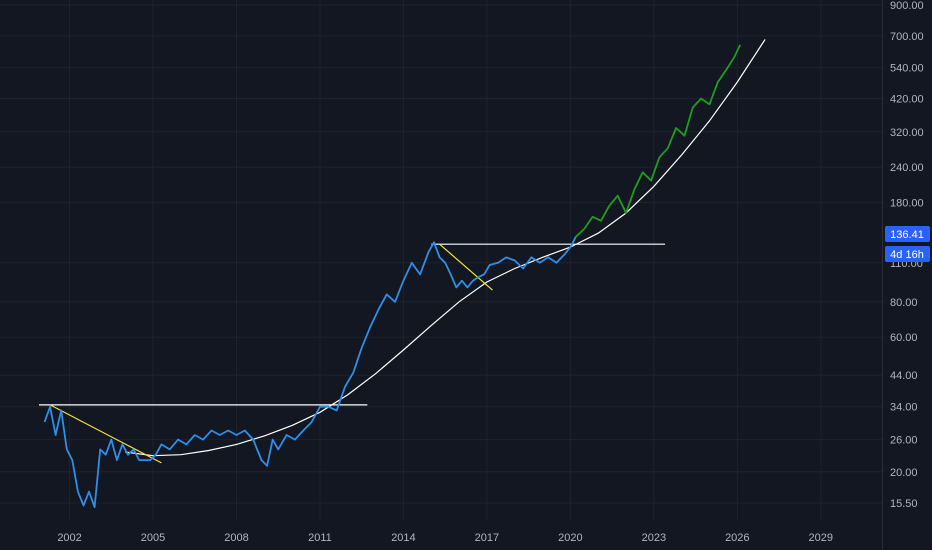 This screenshot has width=932, height=550. What do you see at coordinates (821, 538) in the screenshot?
I see `x-tick-label: 2029` at bounding box center [821, 538].